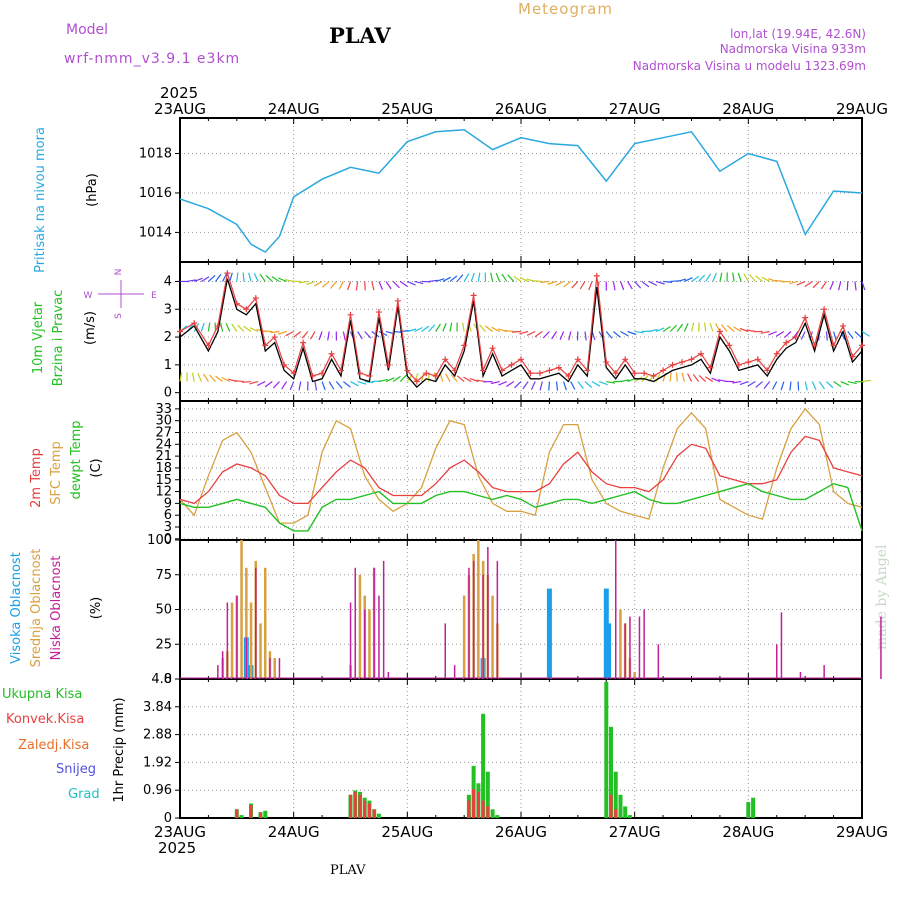  Describe the element at coordinates (294, 832) in the screenshot. I see `x-day-label-bottom: 24AUG` at that location.